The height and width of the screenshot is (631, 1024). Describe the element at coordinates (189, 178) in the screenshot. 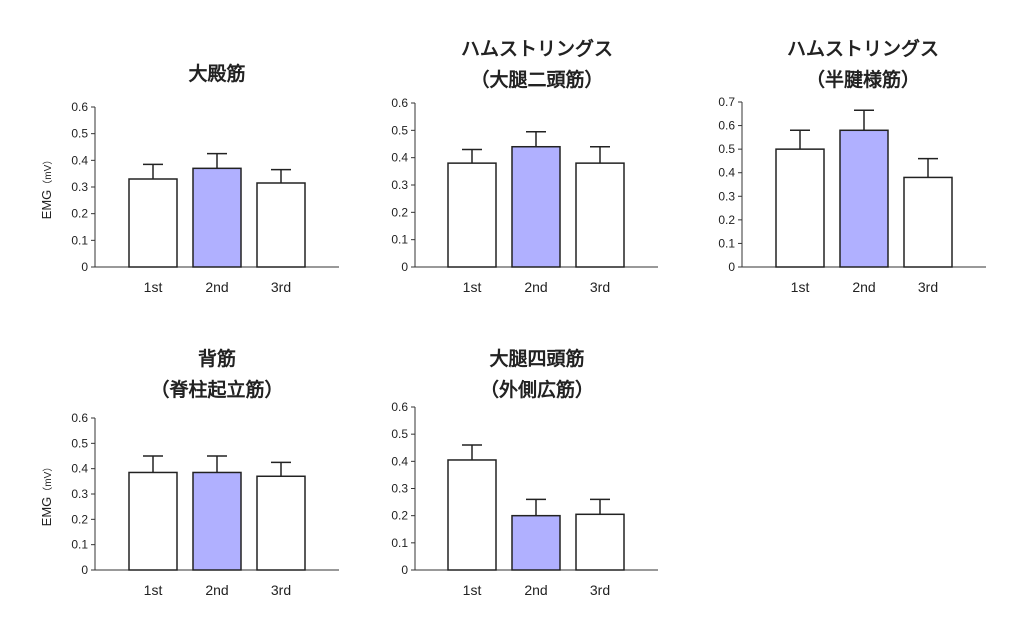

I see `chart-panel-1: 大殿筋 0 0.1 0.2 0.3 0.4 0.5 0.6 EMG（mV） 1st 2nd 3rd` at that location.